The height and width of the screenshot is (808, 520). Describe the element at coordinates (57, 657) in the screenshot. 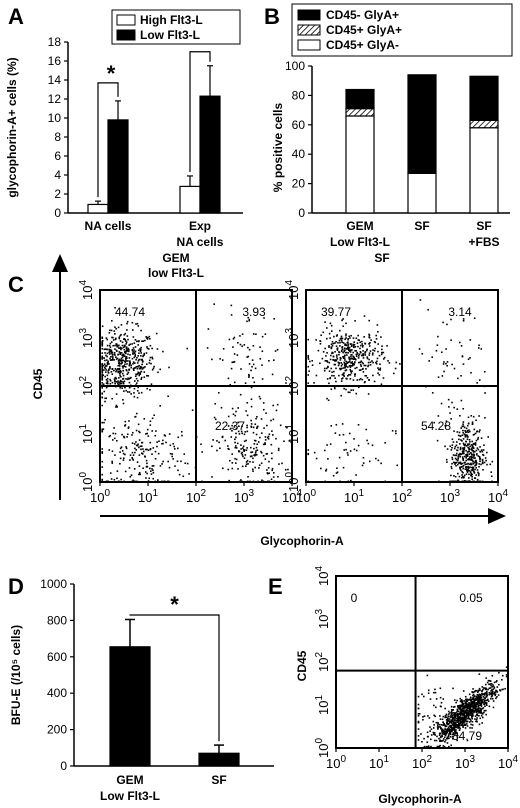

I see `panel-d-y-tick-label: 600` at that location.